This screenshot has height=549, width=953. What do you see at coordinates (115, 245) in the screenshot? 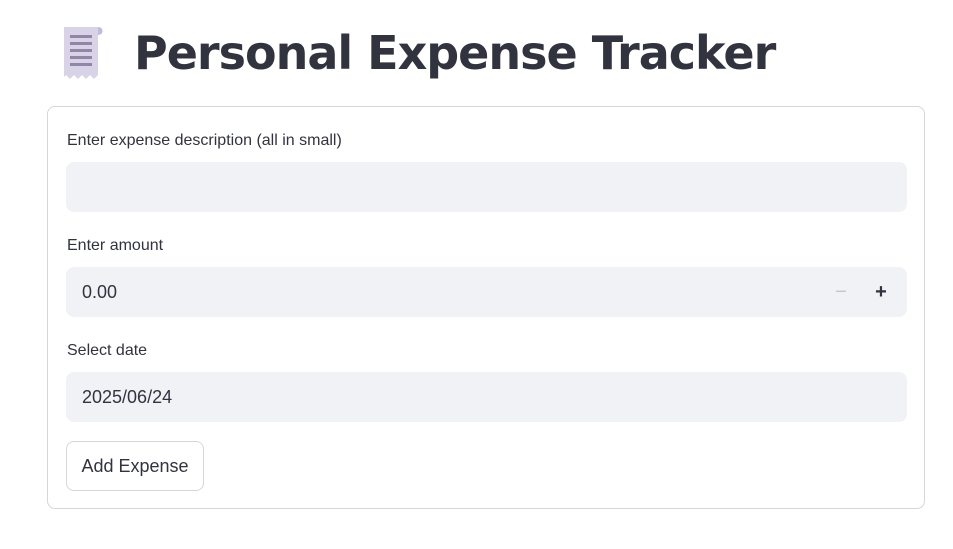
I see `amount-label: Enter amount` at bounding box center [115, 245].